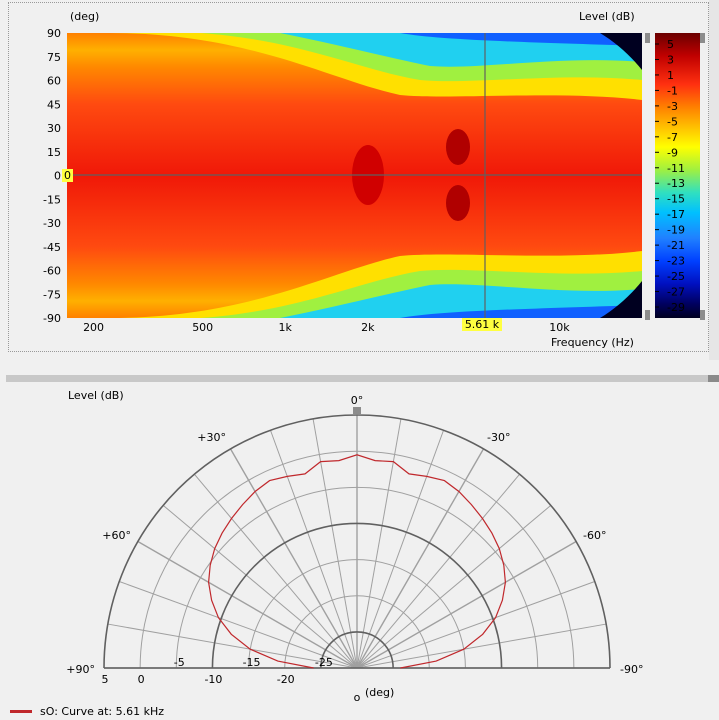 The width and height of the screenshot is (719, 720). Describe the element at coordinates (286, 327) in the screenshot. I see `heatmap-x-tick: 1k` at that location.